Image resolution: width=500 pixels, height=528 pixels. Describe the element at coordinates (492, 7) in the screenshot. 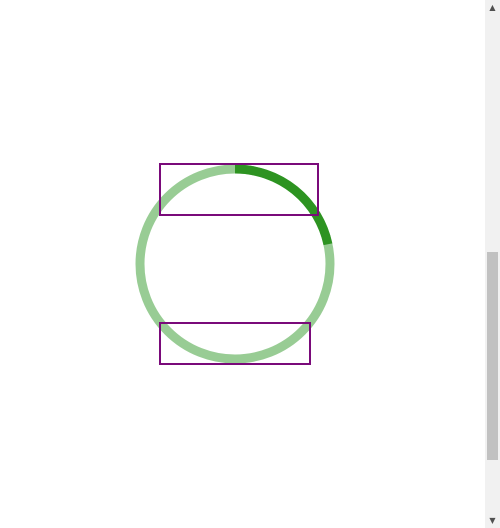

I see `triangle-up-icon: ▲` at that location.